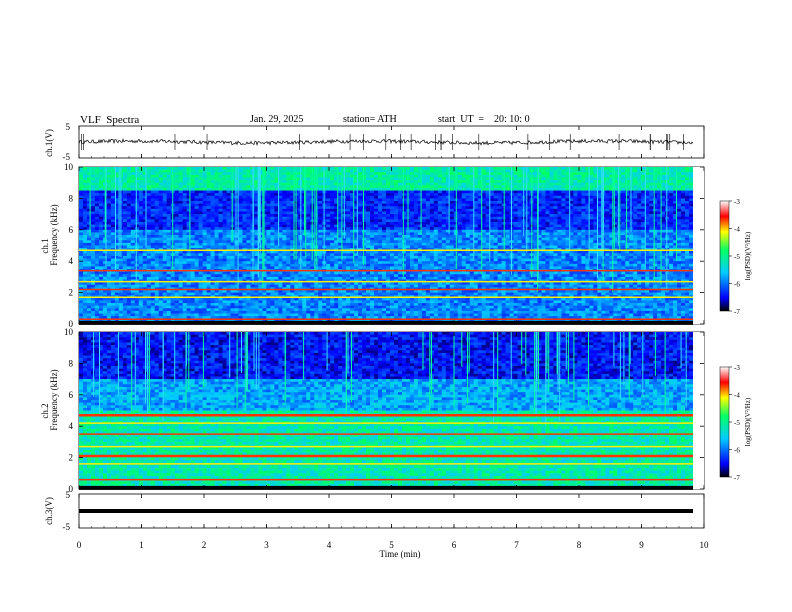 The image size is (792, 612). Describe the element at coordinates (484, 119) in the screenshot. I see `start-ut-label: start UT = 20: 10: 0` at that location.